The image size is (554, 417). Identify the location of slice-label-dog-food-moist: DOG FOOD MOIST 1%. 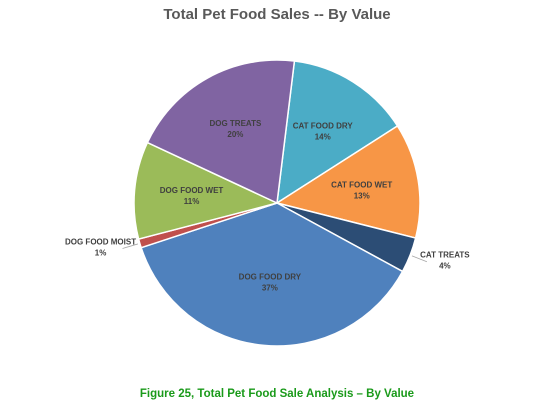
(100, 247).